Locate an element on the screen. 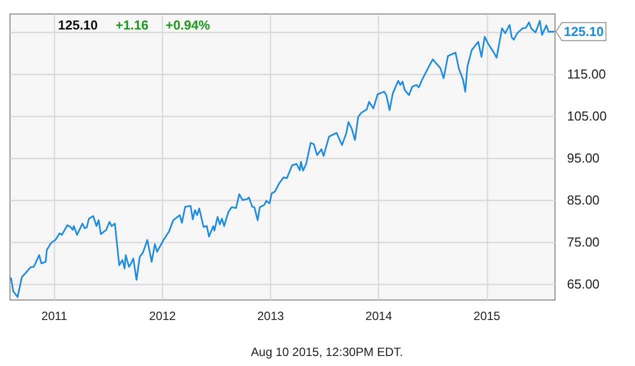  x-tick-label: 2014 is located at coordinates (378, 316).